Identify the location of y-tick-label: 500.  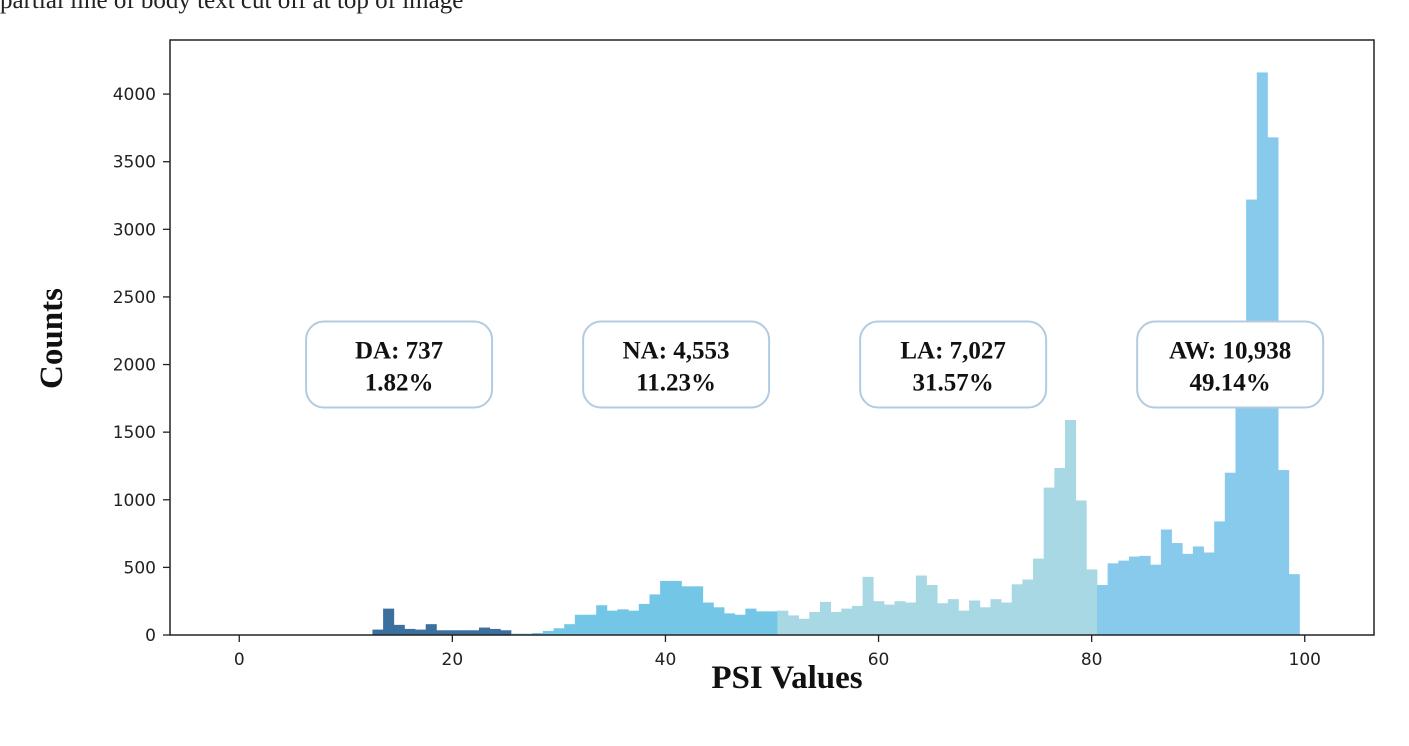
(140, 568).